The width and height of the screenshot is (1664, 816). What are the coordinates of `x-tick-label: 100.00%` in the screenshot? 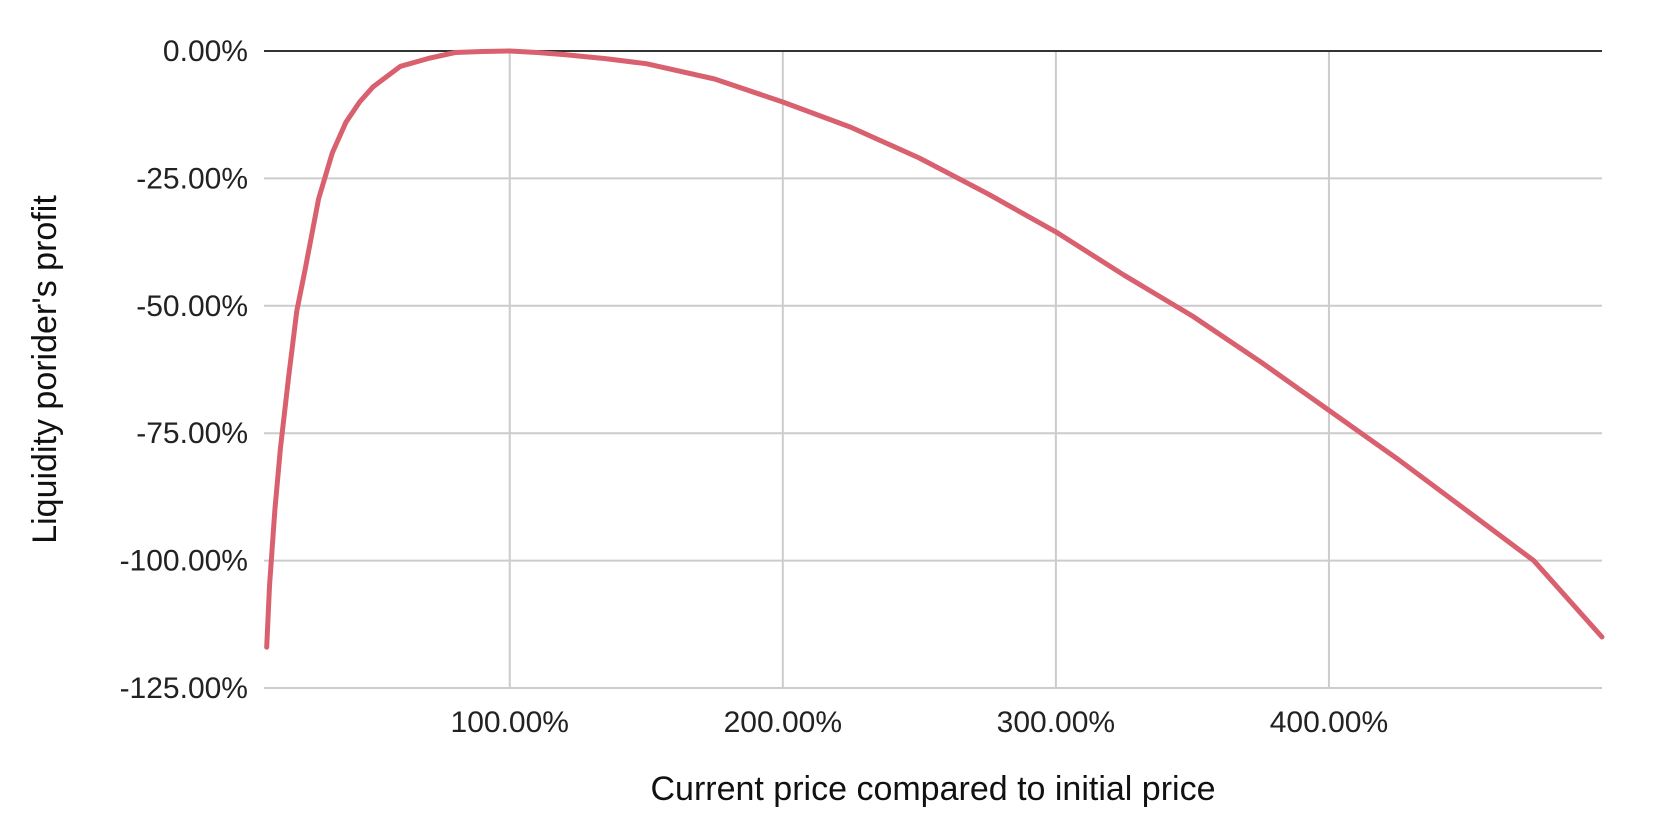 It's located at (510, 722).